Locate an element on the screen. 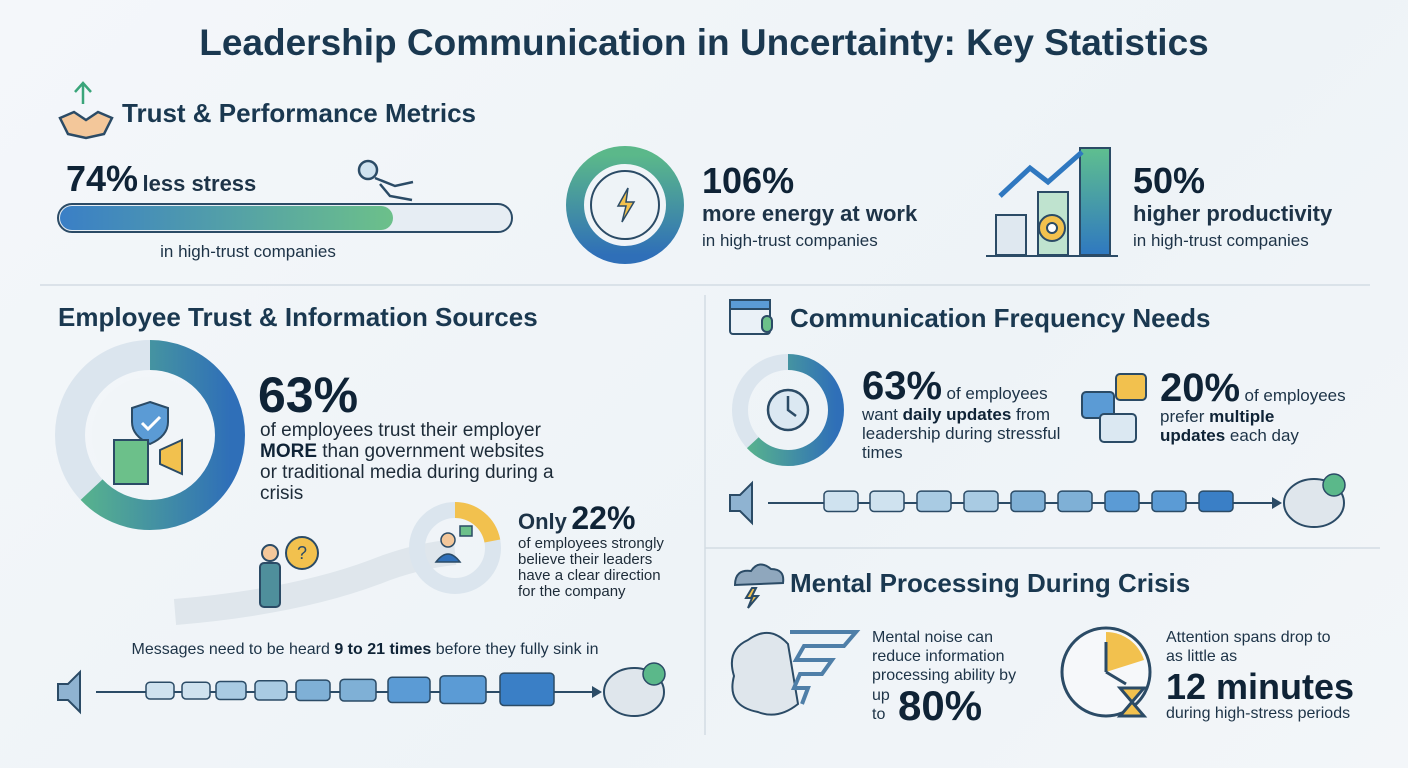 This screenshot has width=1408, height=768. stat-text: up to is located at coordinates (881, 705).